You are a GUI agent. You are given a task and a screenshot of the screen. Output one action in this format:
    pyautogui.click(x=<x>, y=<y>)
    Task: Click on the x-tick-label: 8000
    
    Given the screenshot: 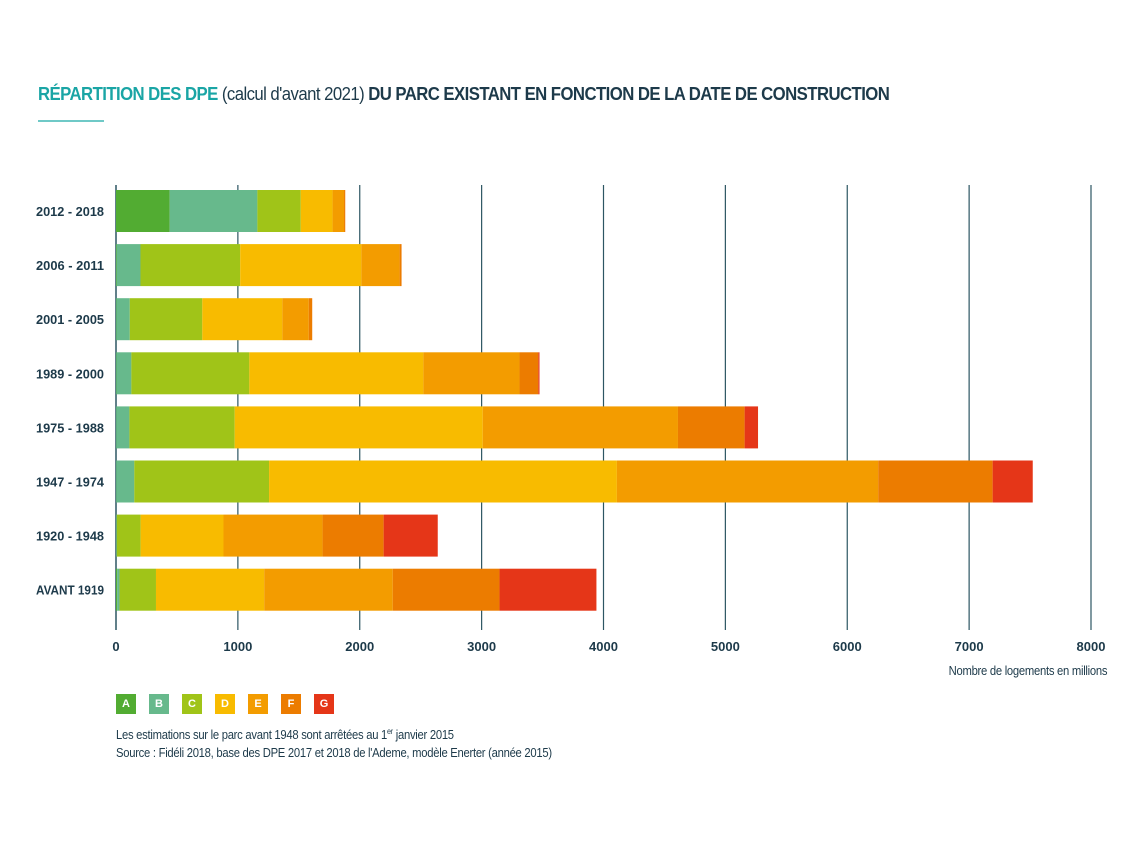 What is the action you would take?
    pyautogui.click(x=1091, y=646)
    